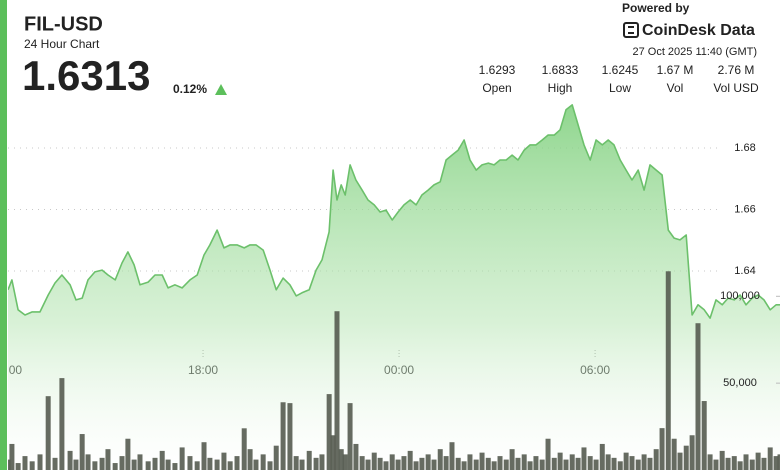 The image size is (780, 470). Describe the element at coordinates (190, 89) in the screenshot. I see `price-change: 0.12%` at that location.